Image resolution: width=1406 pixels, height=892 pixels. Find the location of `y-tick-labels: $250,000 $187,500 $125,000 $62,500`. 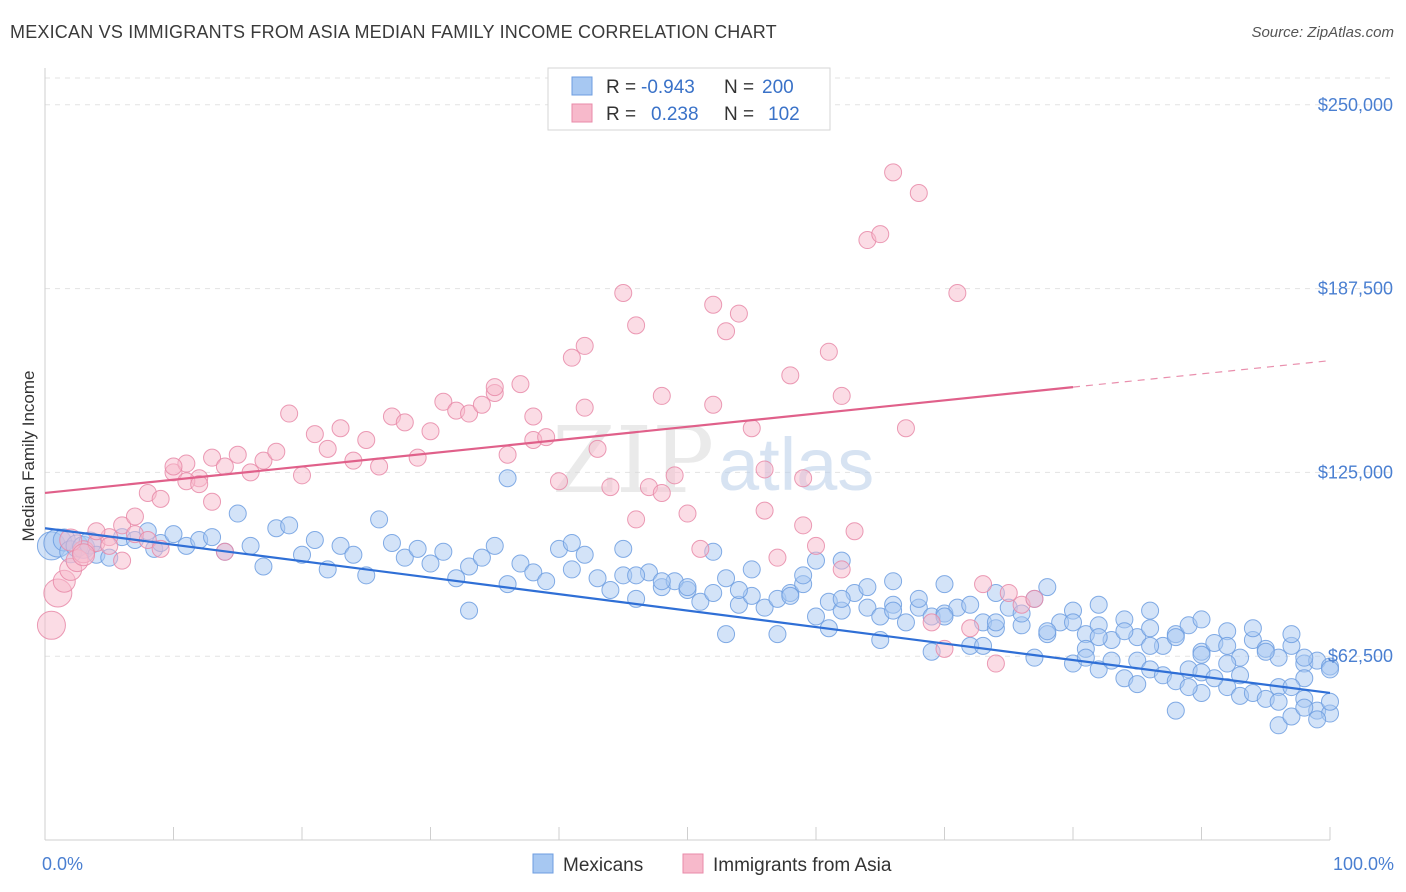

y-tick-labels: $250,000 $187,500 $125,000 $62,500 is located at coordinates (1355, 380).